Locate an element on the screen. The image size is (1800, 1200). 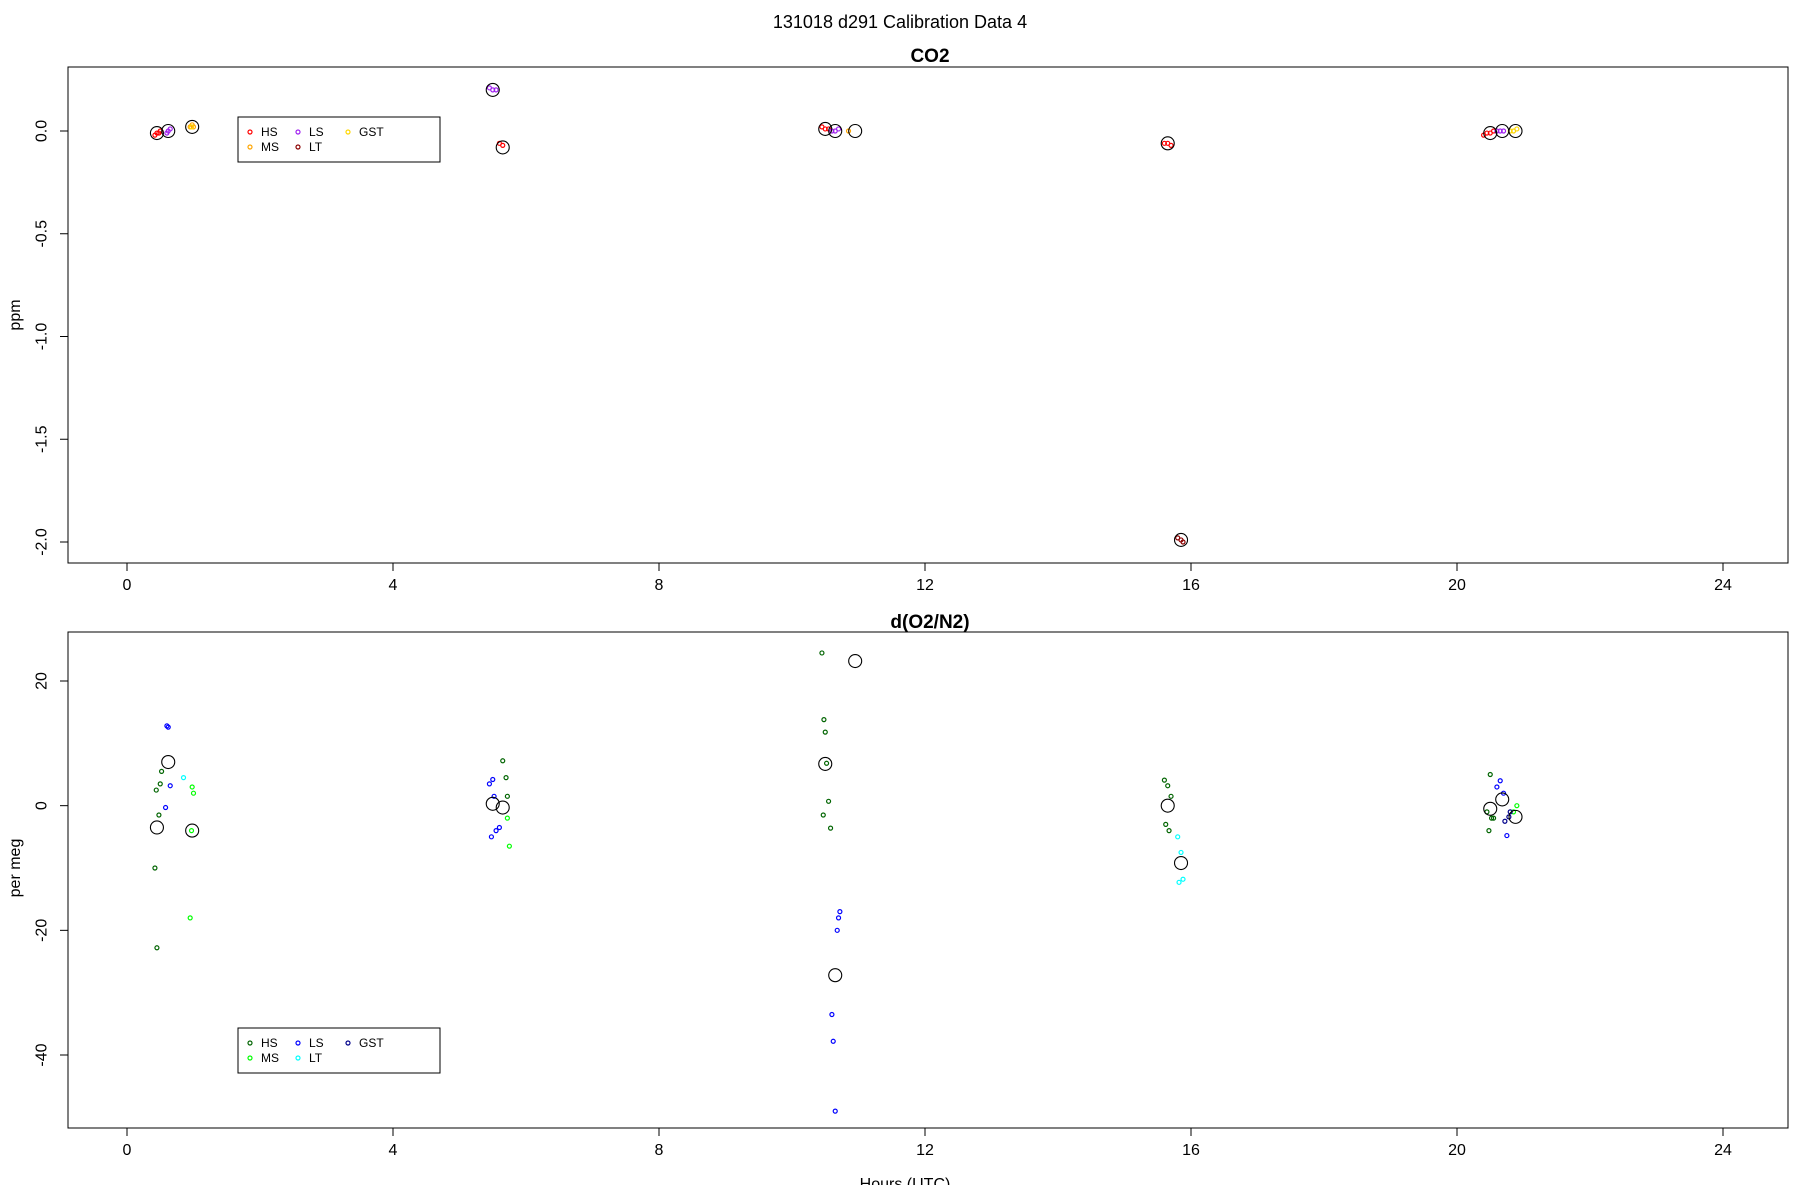
o2n2-legend-marker-ls is located at coordinates (298, 1043).